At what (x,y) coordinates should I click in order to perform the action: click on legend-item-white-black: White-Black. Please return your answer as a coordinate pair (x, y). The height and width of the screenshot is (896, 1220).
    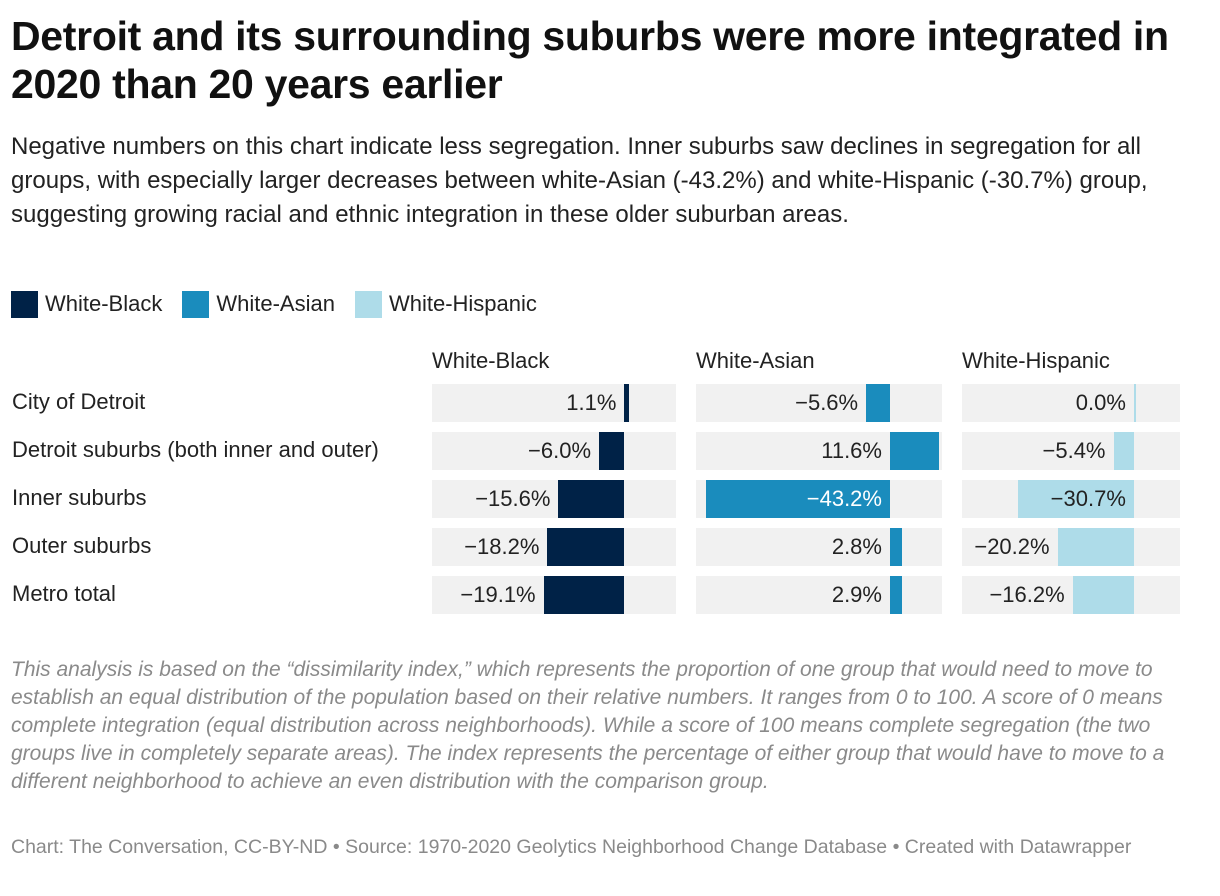
    Looking at the image, I should click on (87, 304).